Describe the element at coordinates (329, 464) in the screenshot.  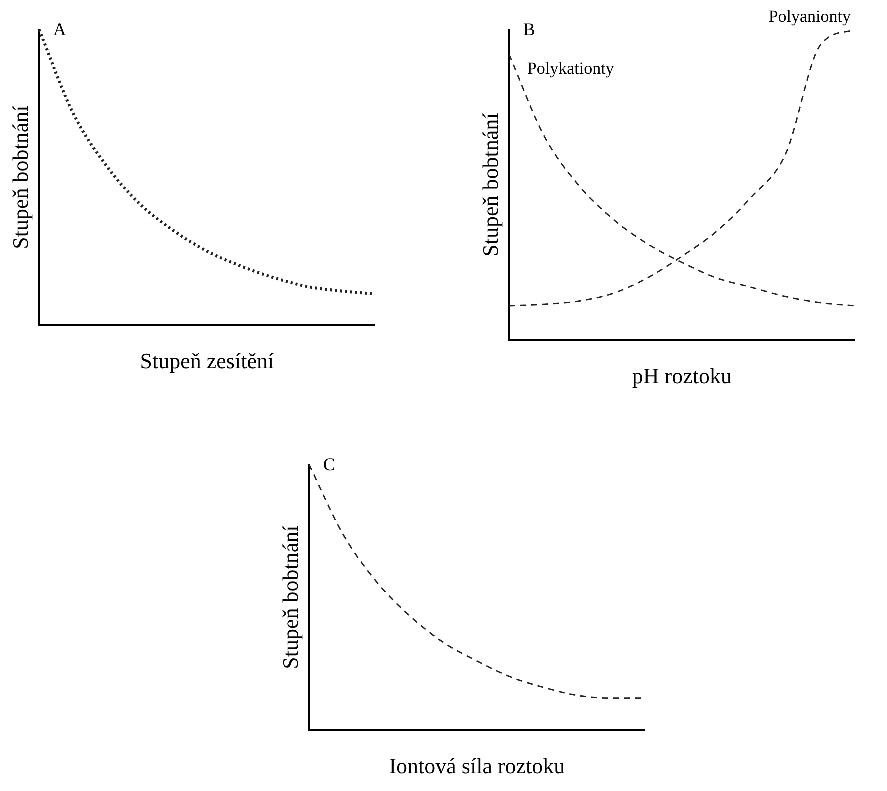
I see `chart-title: C` at that location.